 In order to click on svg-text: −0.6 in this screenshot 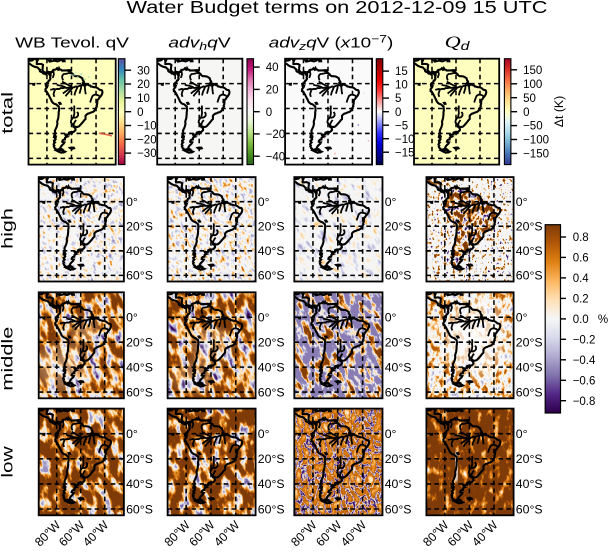, I will do `click(584, 381)`.